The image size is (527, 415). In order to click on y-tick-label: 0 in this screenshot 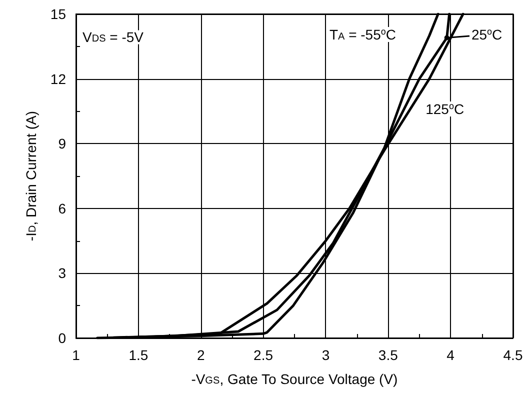, I will do `click(62, 338)`.